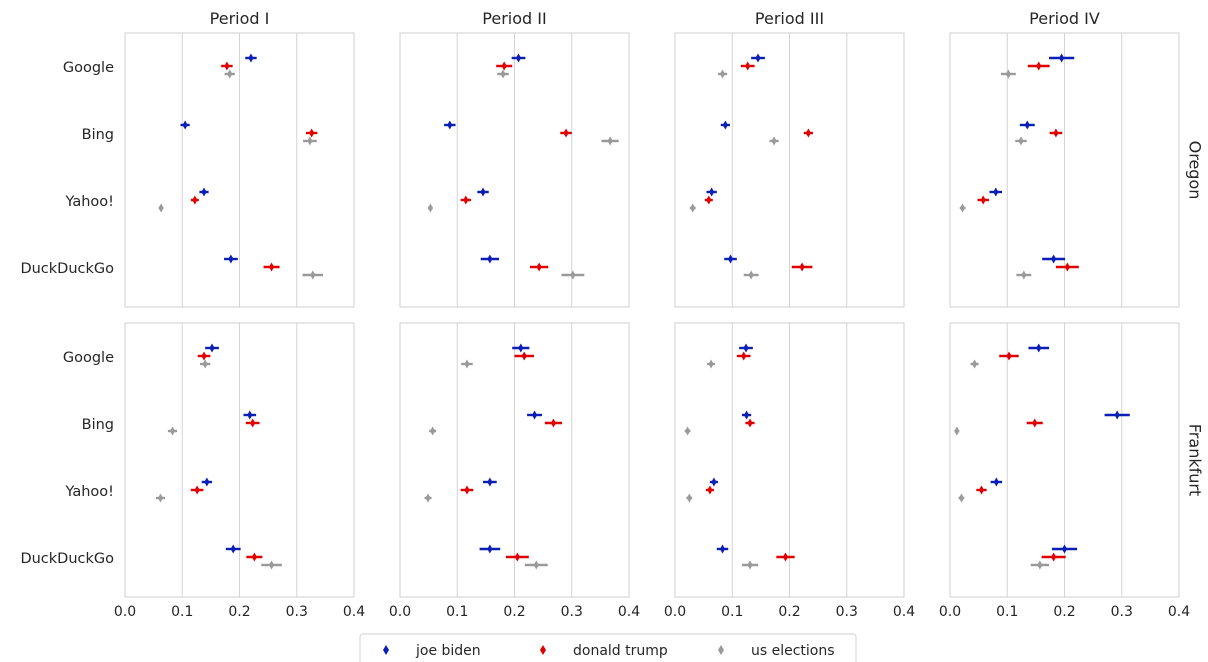 This screenshot has height=662, width=1208. I want to click on panel-frankfurt-period-ii, so click(514, 460).